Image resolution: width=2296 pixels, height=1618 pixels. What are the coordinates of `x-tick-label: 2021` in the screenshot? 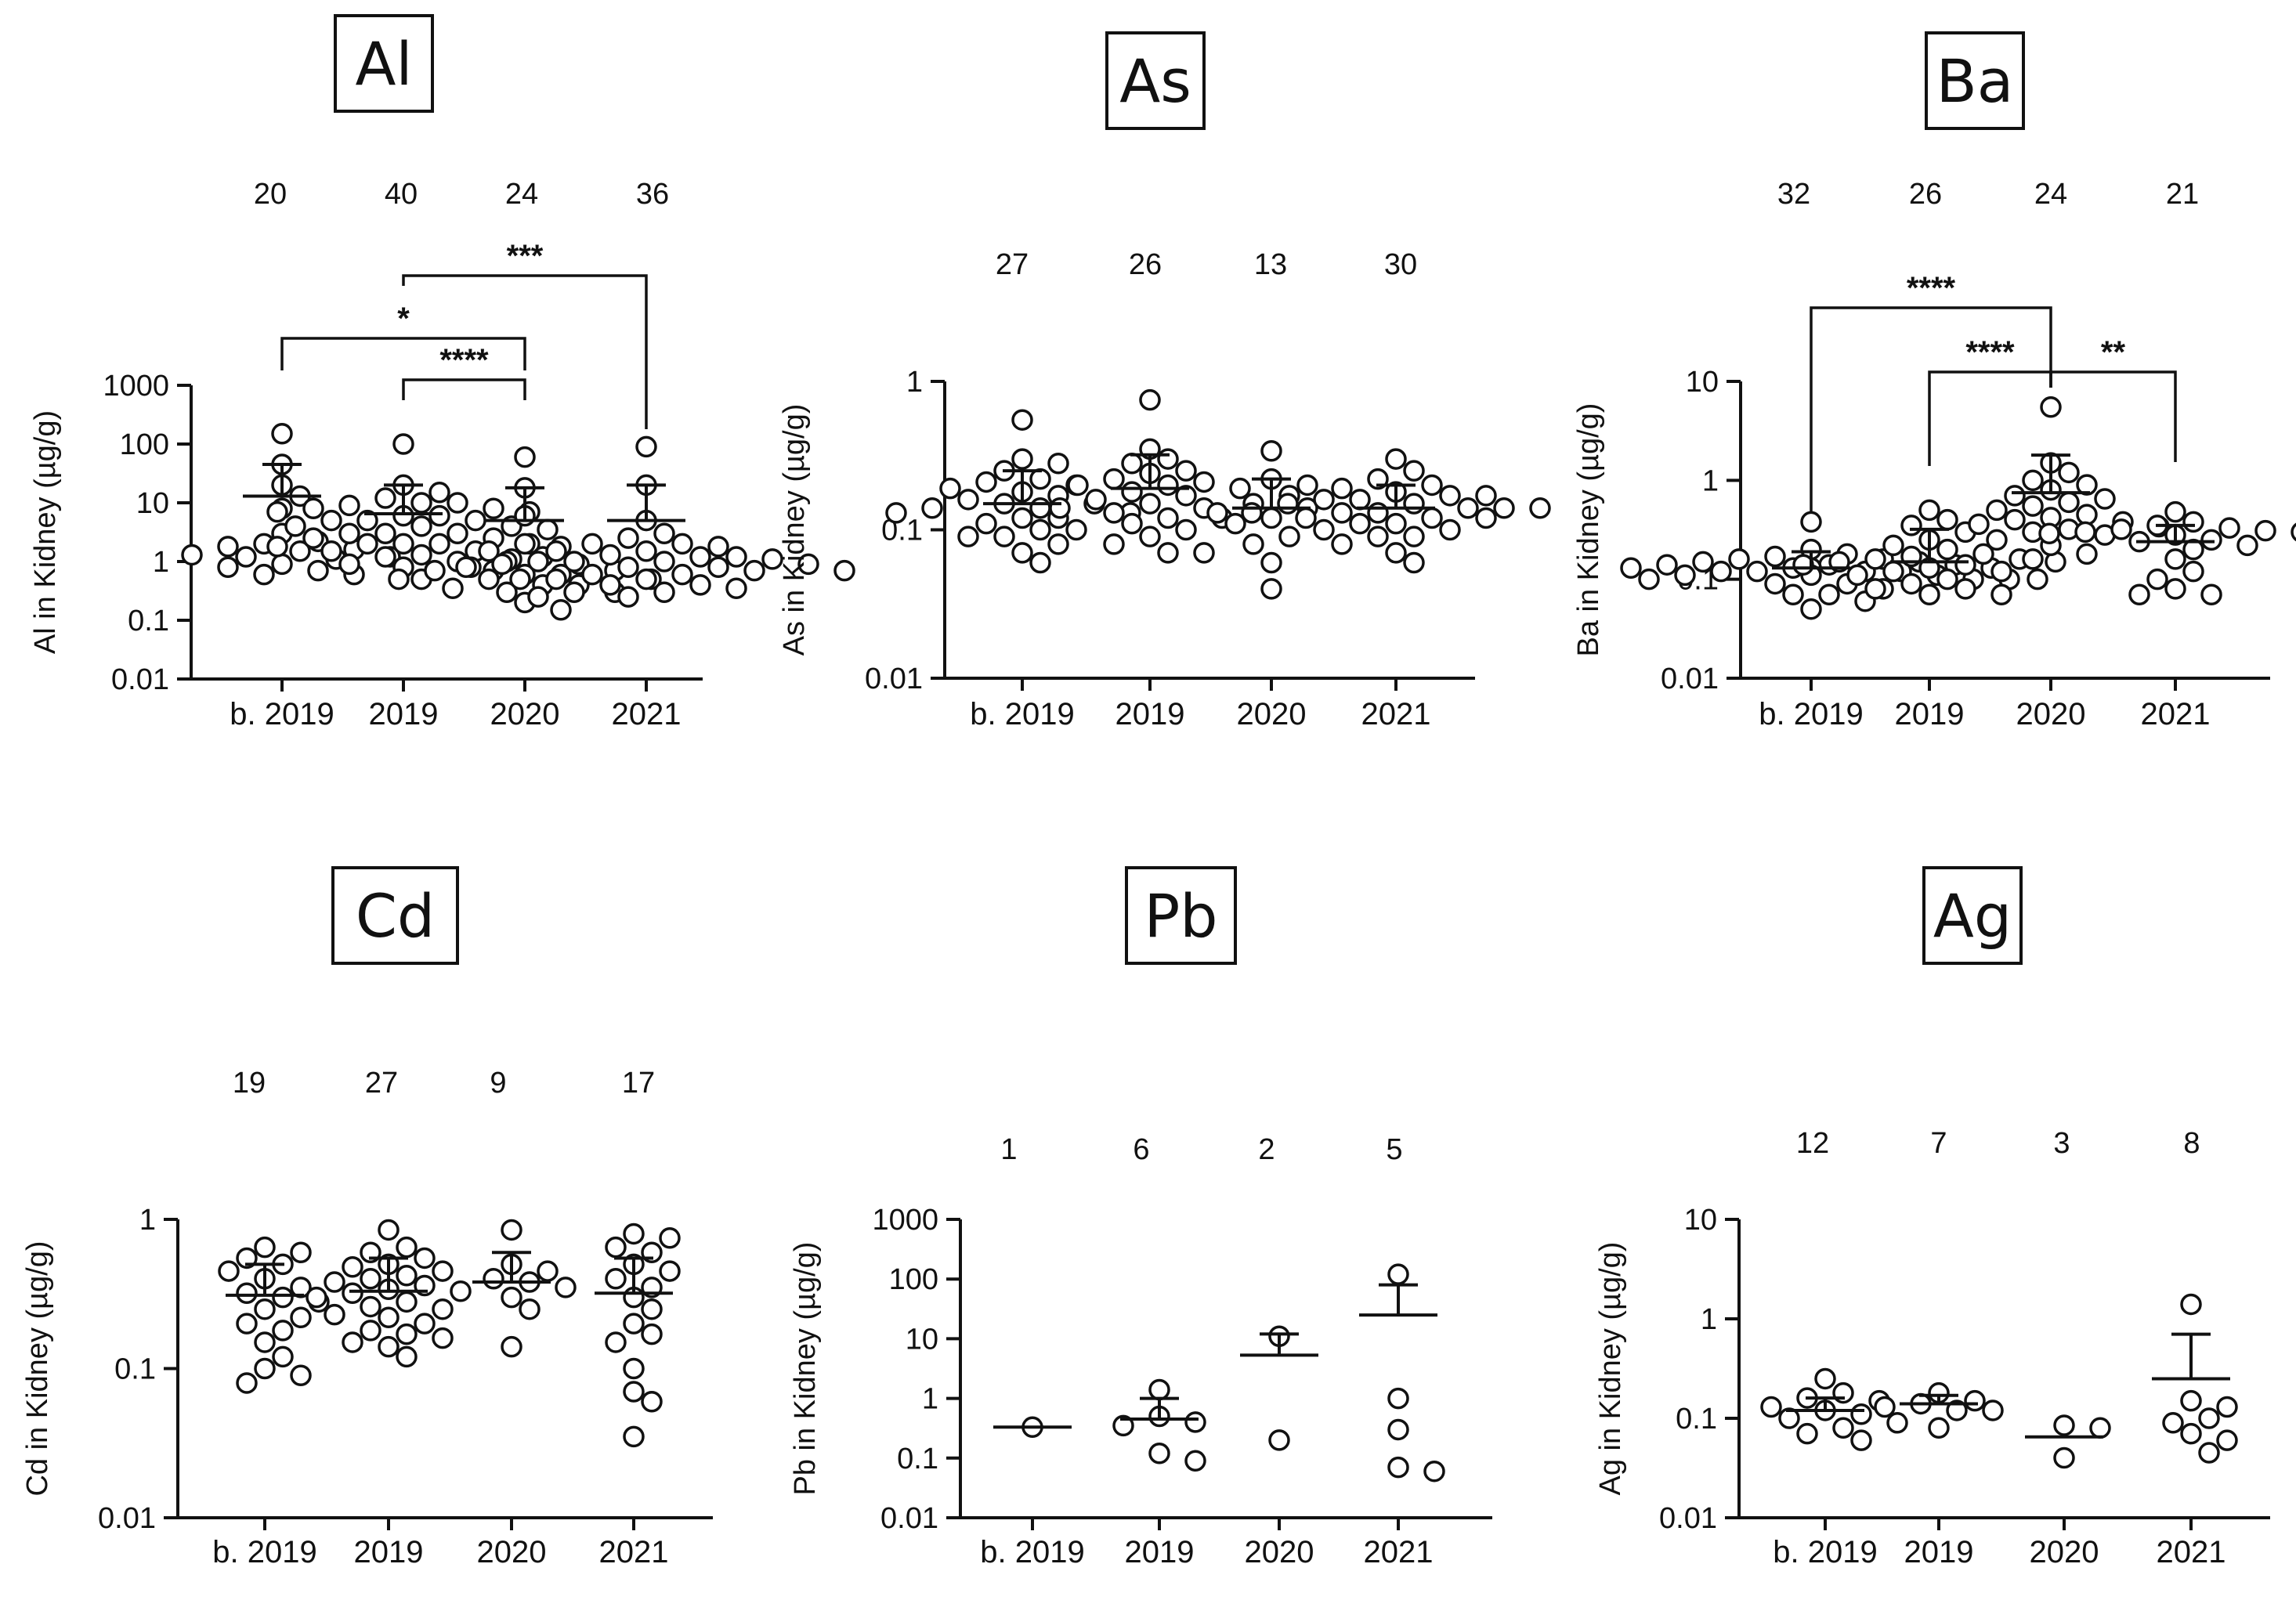 It's located at (2176, 714).